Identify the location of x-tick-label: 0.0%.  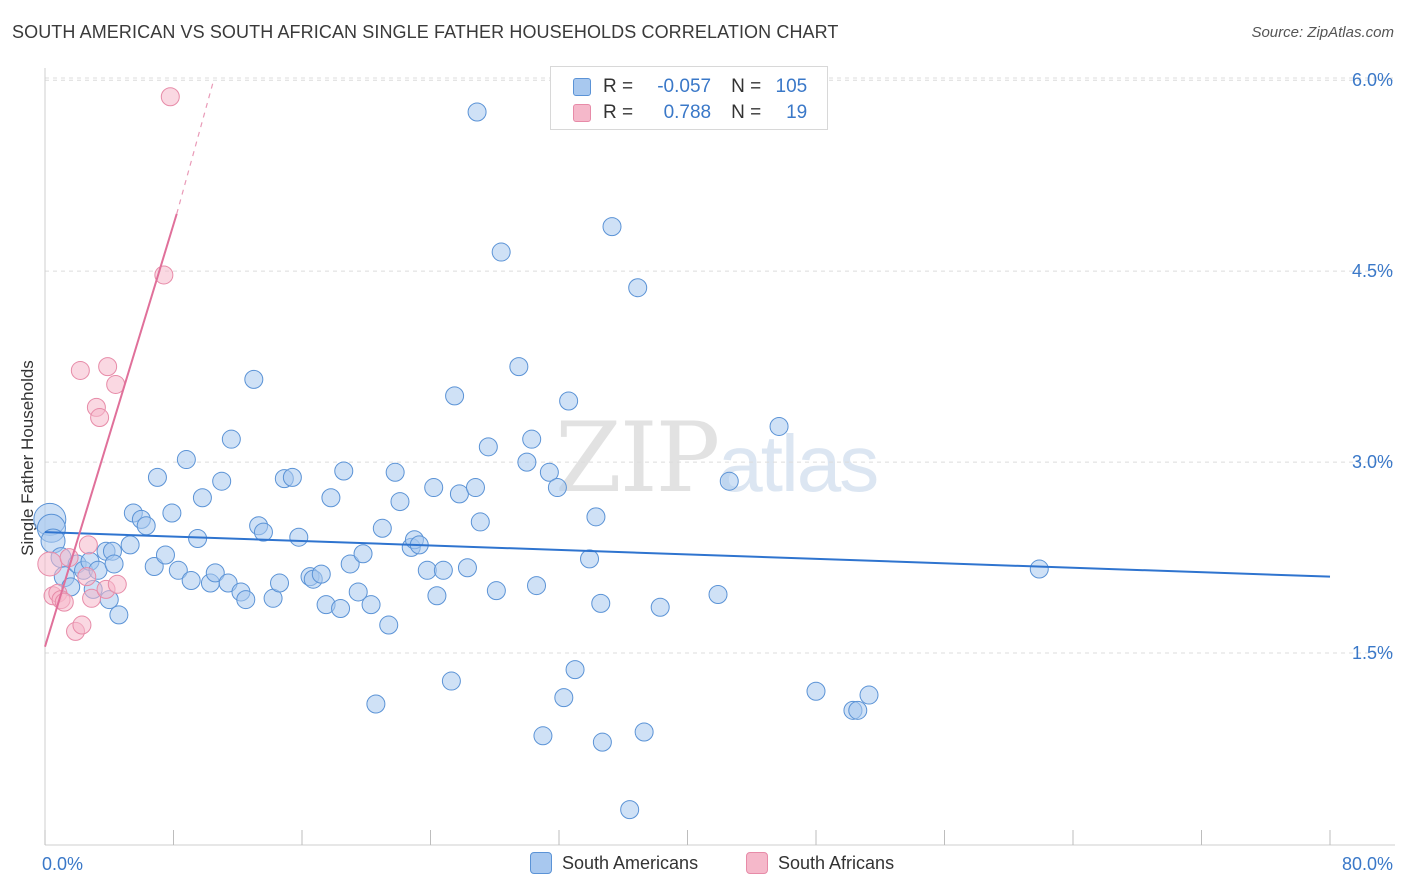
(62, 864).